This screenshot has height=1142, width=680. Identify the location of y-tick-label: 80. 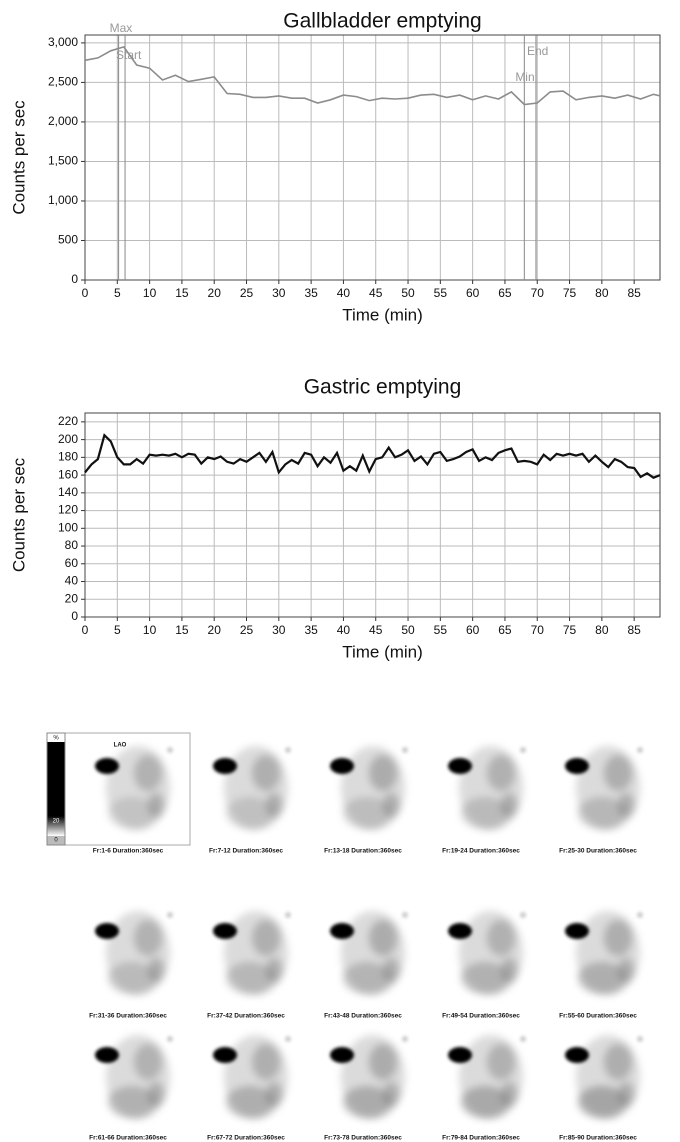
(72, 545).